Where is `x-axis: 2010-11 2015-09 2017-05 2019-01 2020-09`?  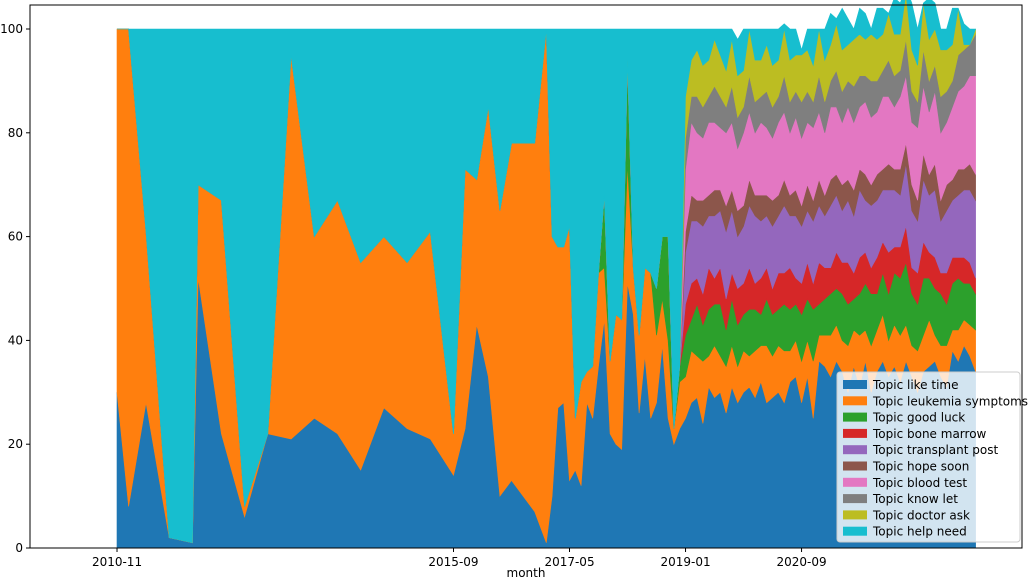
x-axis: 2010-11 2015-09 2017-05 2019-01 2020-09 is located at coordinates (459, 558).